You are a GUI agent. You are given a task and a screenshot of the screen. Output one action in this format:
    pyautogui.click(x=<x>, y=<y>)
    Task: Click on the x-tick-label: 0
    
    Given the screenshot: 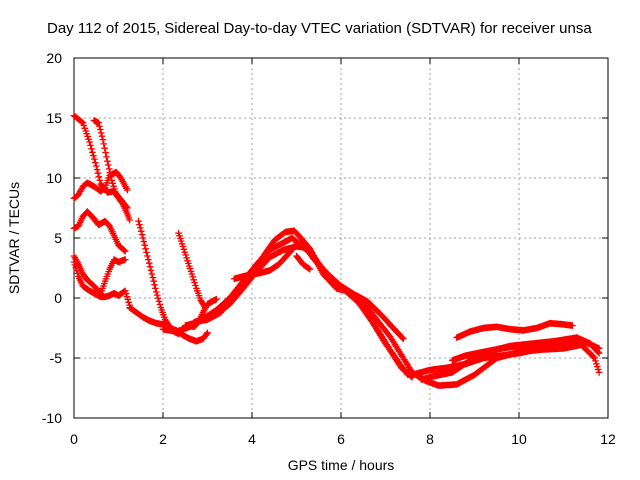 What is the action you would take?
    pyautogui.click(x=74, y=439)
    